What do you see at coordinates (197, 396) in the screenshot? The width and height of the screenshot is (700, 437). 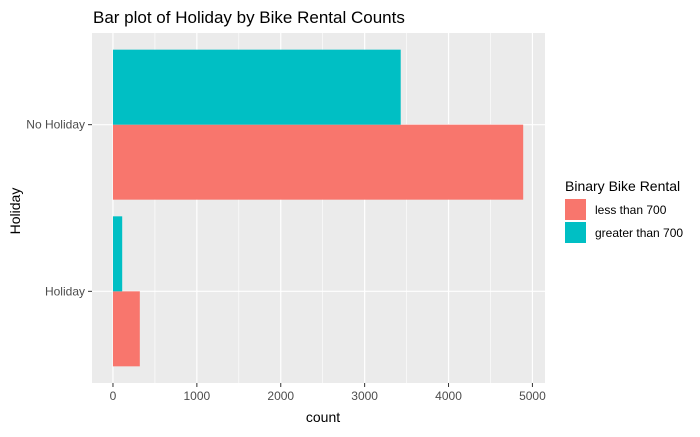 I see `x-tick-label: 1000` at bounding box center [197, 396].